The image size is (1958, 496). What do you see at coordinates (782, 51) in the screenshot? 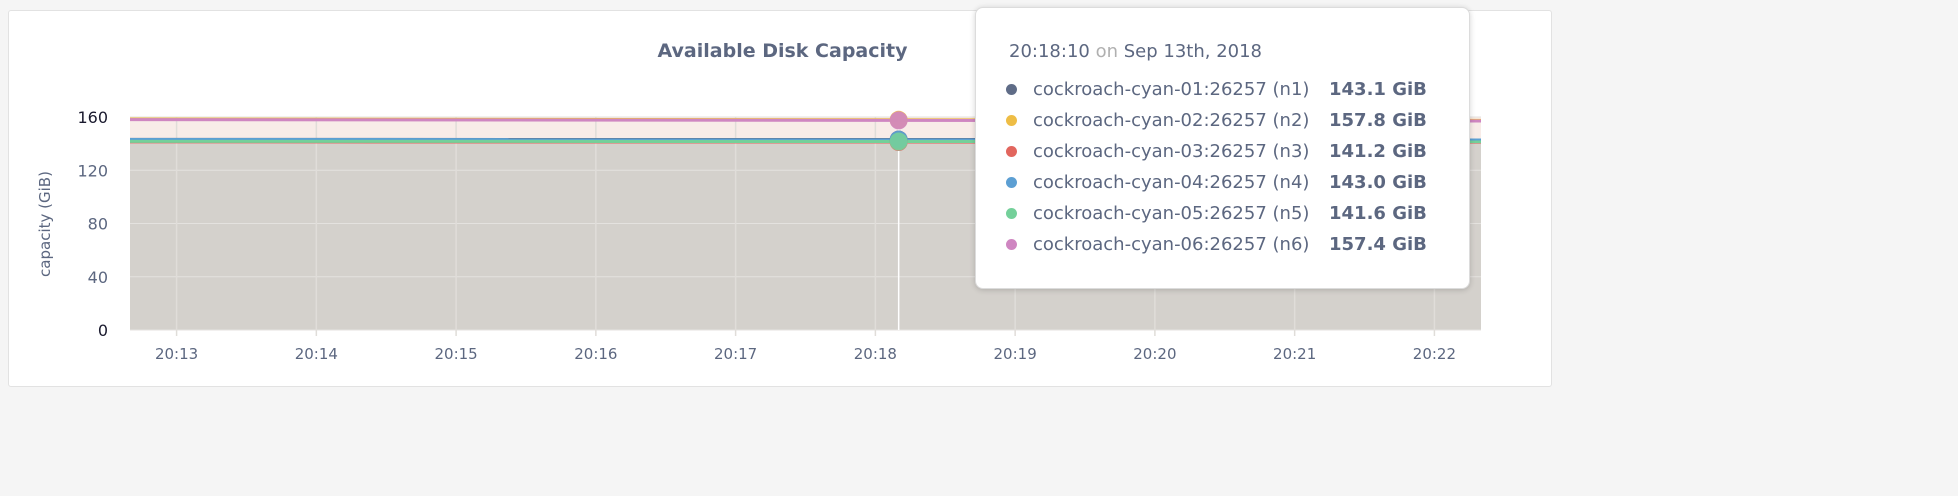
I see `chart-title: Available Disk Capacity` at bounding box center [782, 51].